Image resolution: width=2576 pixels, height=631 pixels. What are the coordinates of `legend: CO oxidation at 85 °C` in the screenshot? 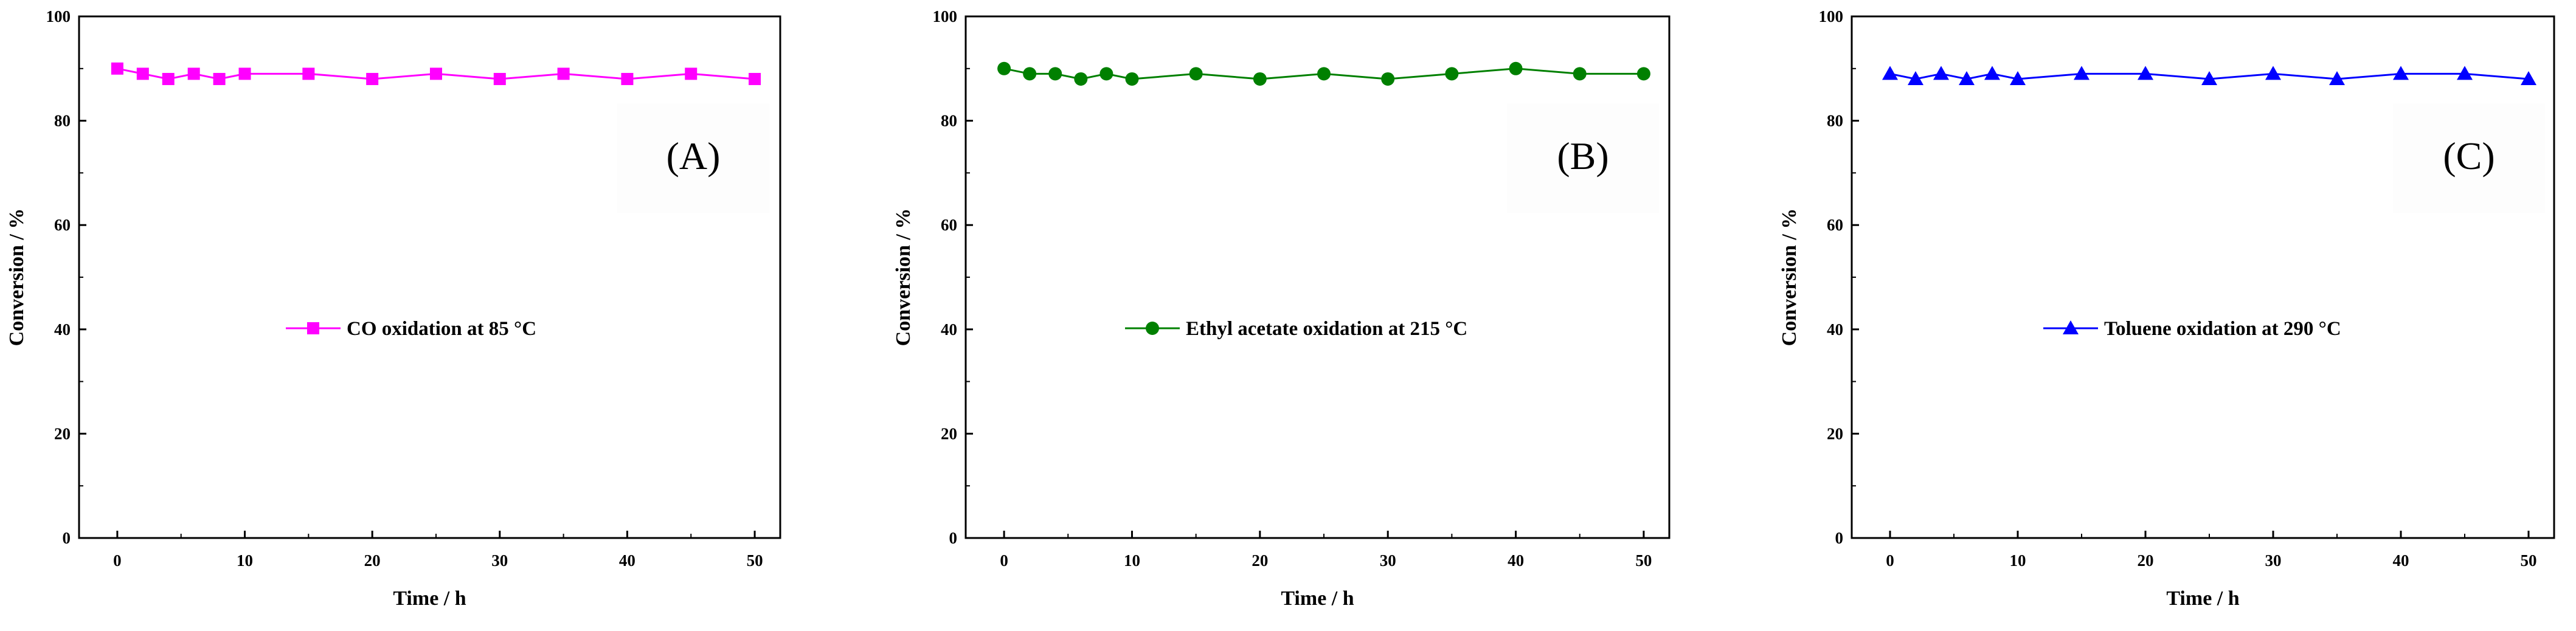 It's located at (411, 329).